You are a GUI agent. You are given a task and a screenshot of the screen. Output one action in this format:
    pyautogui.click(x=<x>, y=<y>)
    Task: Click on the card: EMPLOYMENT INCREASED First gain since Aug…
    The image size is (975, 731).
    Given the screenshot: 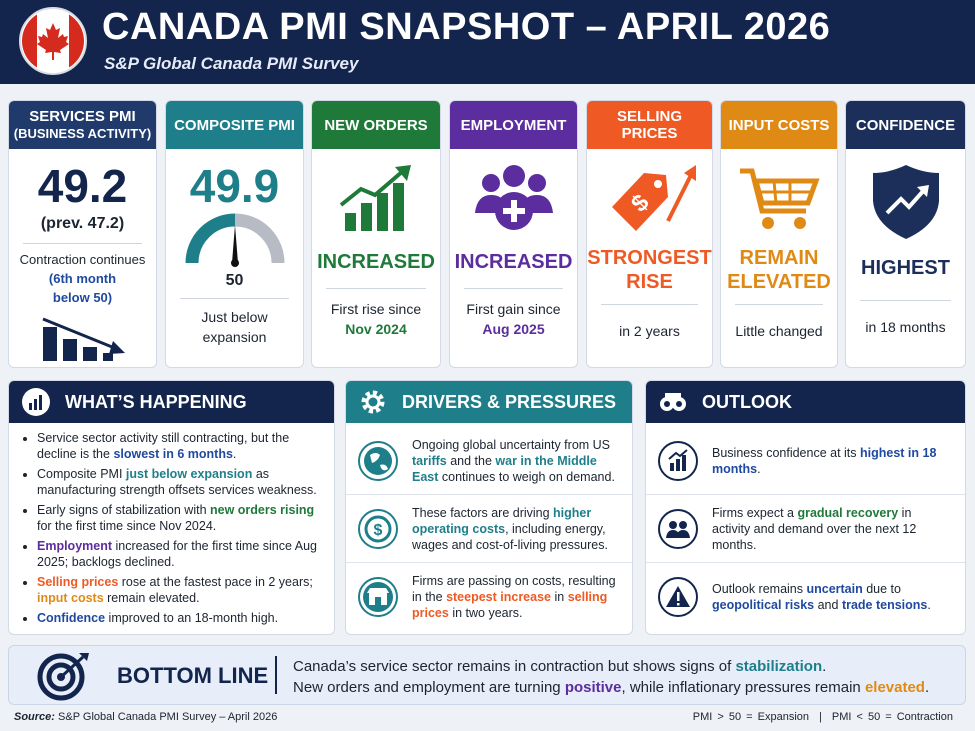 What is the action you would take?
    pyautogui.click(x=513, y=234)
    